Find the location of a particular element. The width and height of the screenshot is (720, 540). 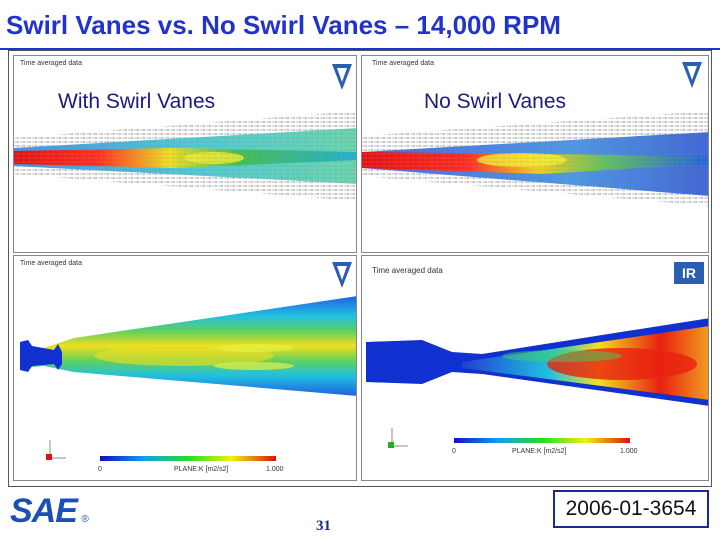

contour-plot-no-swirl is located at coordinates (537, 383).